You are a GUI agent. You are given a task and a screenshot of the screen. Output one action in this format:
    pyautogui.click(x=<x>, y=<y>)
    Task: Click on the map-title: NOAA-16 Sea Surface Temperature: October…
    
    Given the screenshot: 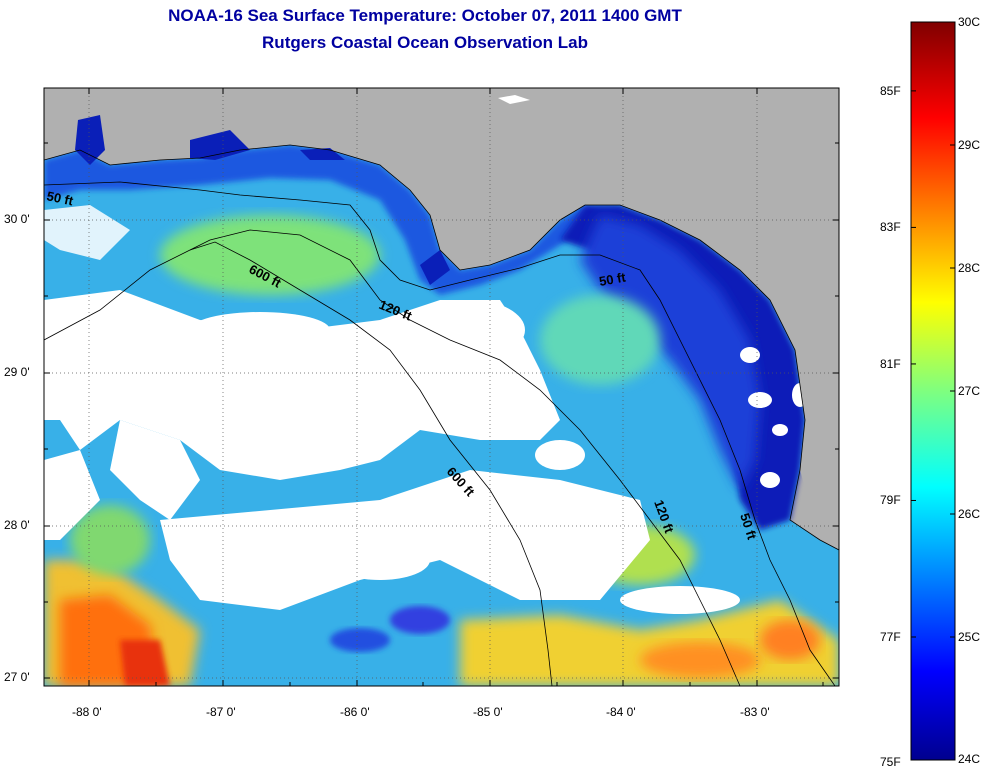 What is the action you would take?
    pyautogui.click(x=425, y=15)
    